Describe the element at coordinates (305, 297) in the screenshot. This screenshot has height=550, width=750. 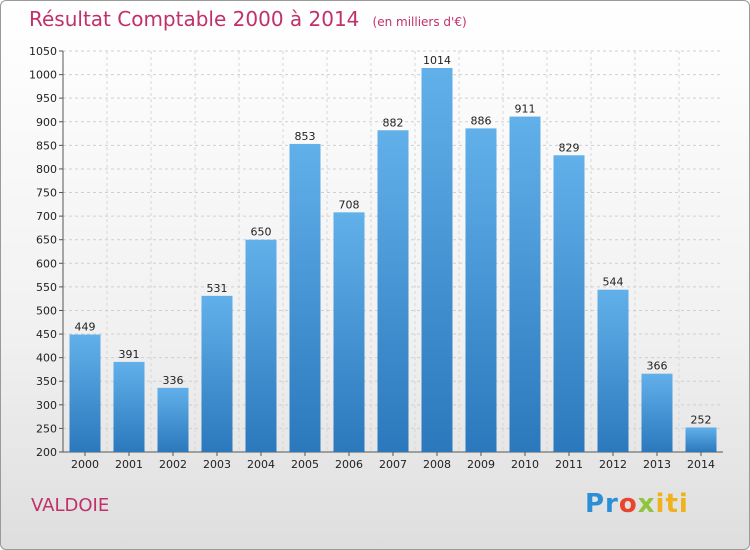
I see `bar-2005` at that location.